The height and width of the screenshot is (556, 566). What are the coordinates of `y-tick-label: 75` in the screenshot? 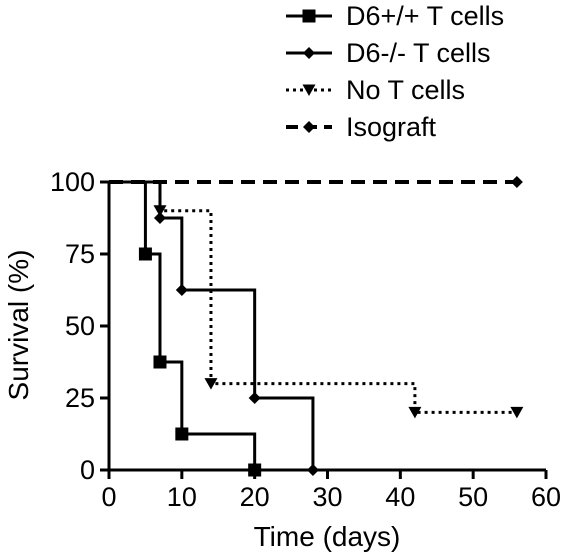 It's located at (80, 254).